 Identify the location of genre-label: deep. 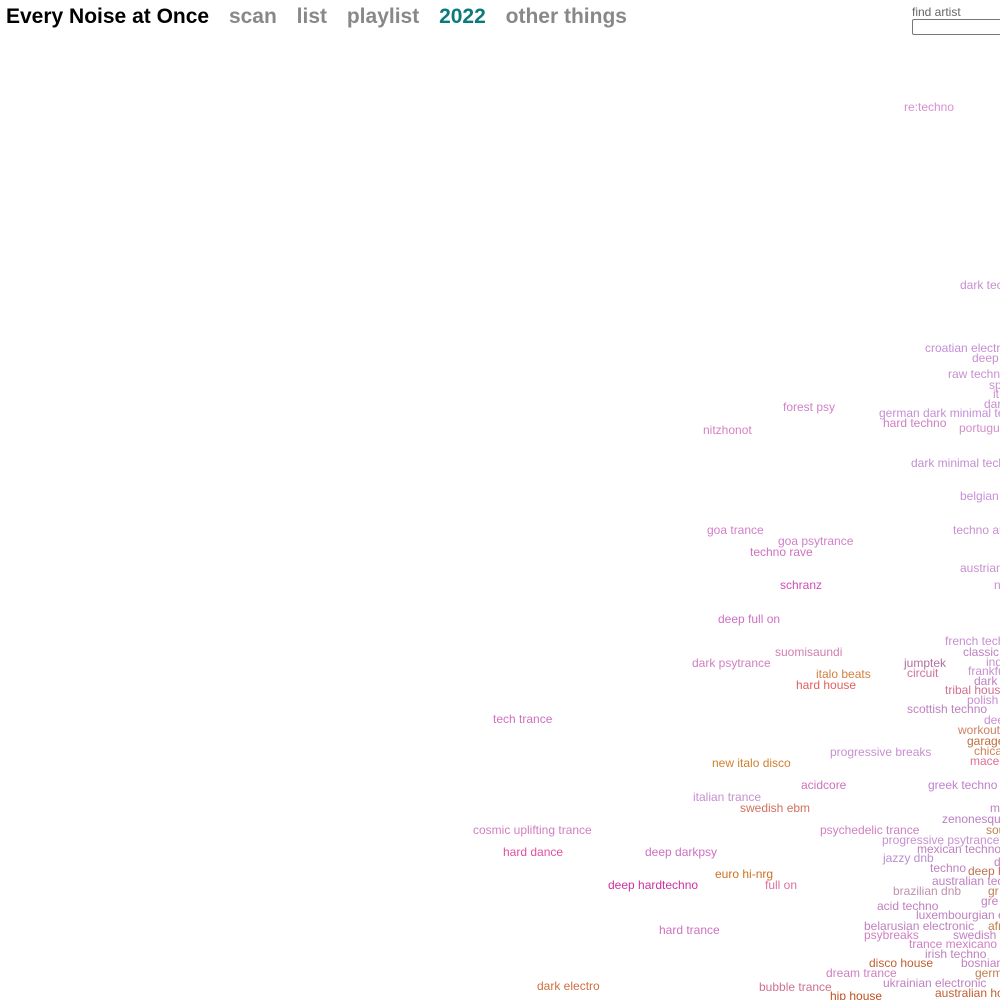
(985, 358).